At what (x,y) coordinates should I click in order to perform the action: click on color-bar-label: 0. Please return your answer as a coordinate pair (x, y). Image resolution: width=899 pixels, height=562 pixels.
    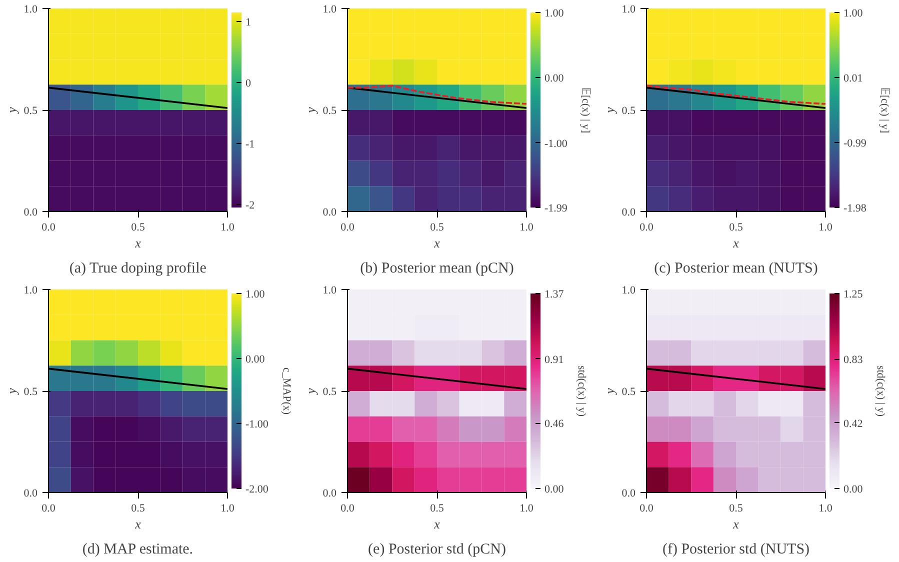
    Looking at the image, I should click on (249, 84).